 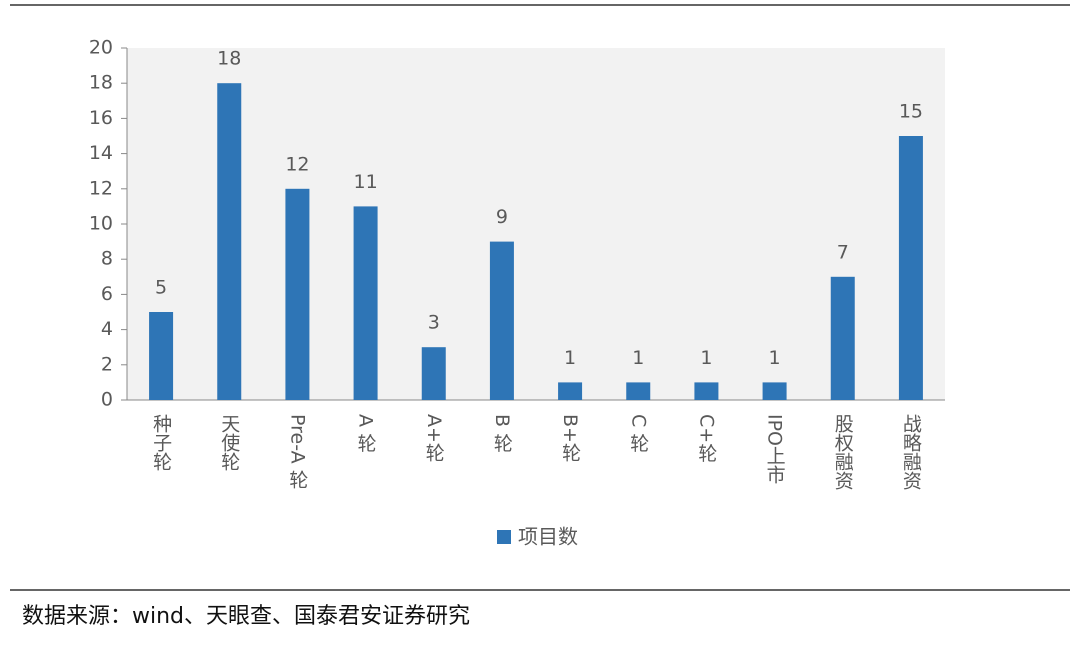 What do you see at coordinates (101, 188) in the screenshot?
I see `y-tick-label: 12` at bounding box center [101, 188].